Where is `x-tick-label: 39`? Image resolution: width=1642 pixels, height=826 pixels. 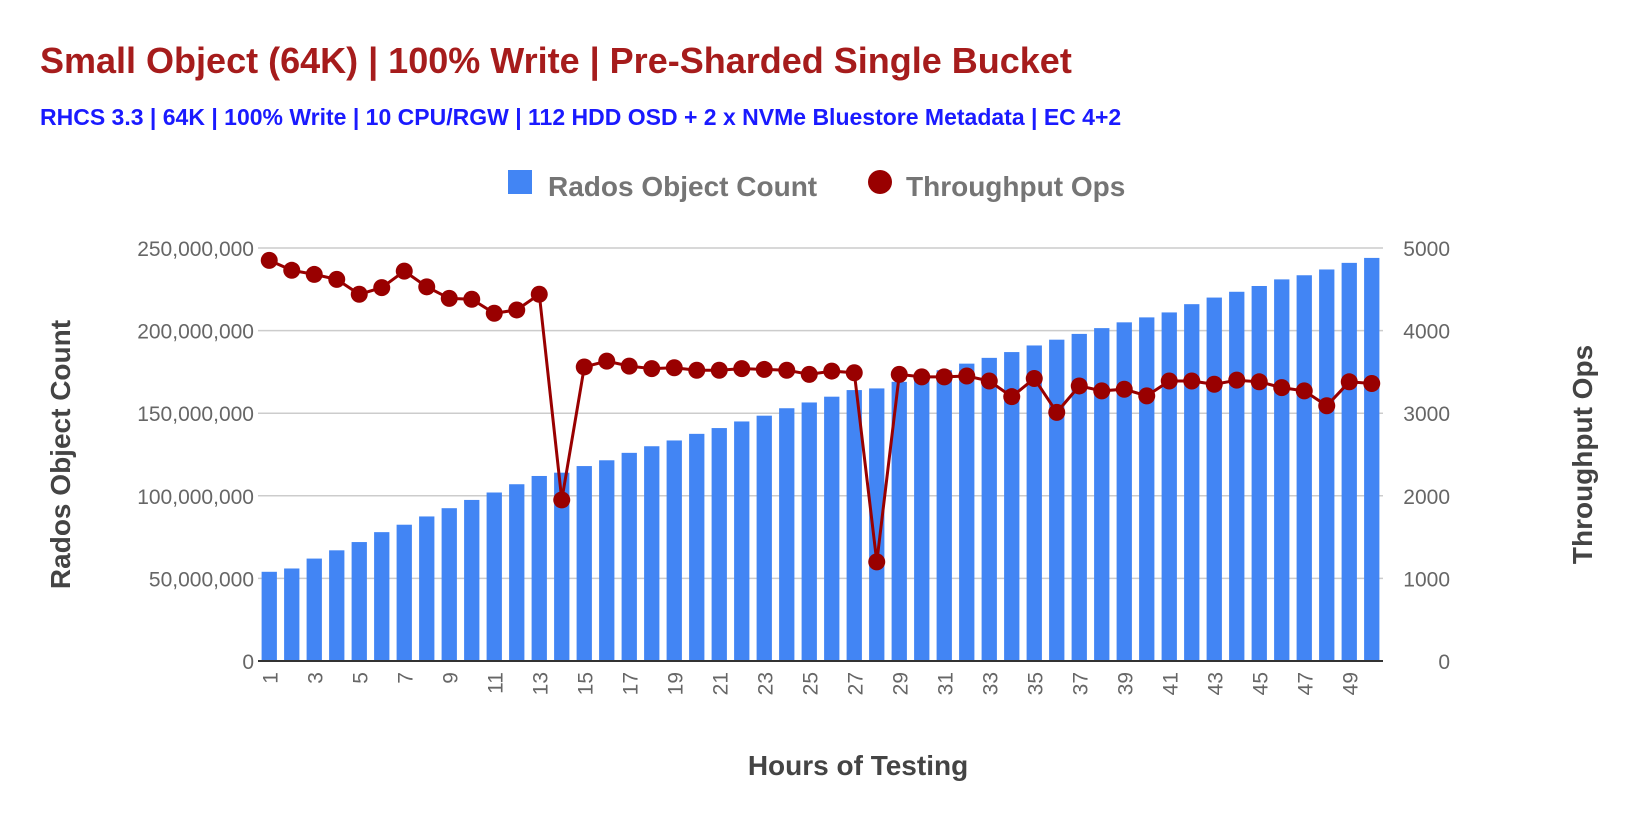
x-tick-label: 39 is located at coordinates (1125, 683).